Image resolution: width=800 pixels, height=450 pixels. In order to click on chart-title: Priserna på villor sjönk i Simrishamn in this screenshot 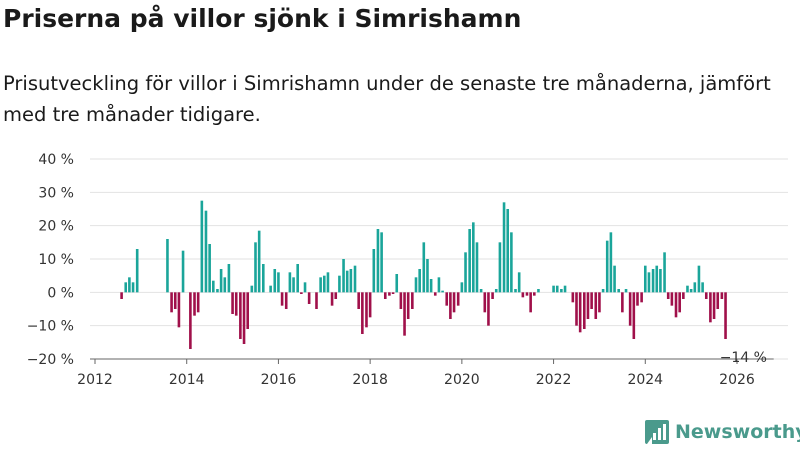, I will do `click(262, 18)`.